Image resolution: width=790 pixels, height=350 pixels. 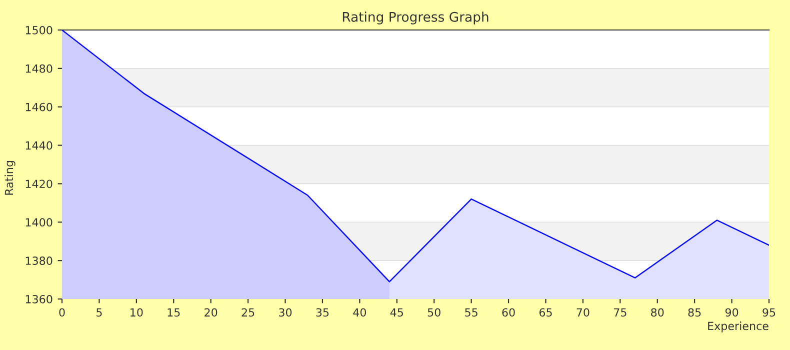 I want to click on x-tick-label: 55, so click(x=471, y=312).